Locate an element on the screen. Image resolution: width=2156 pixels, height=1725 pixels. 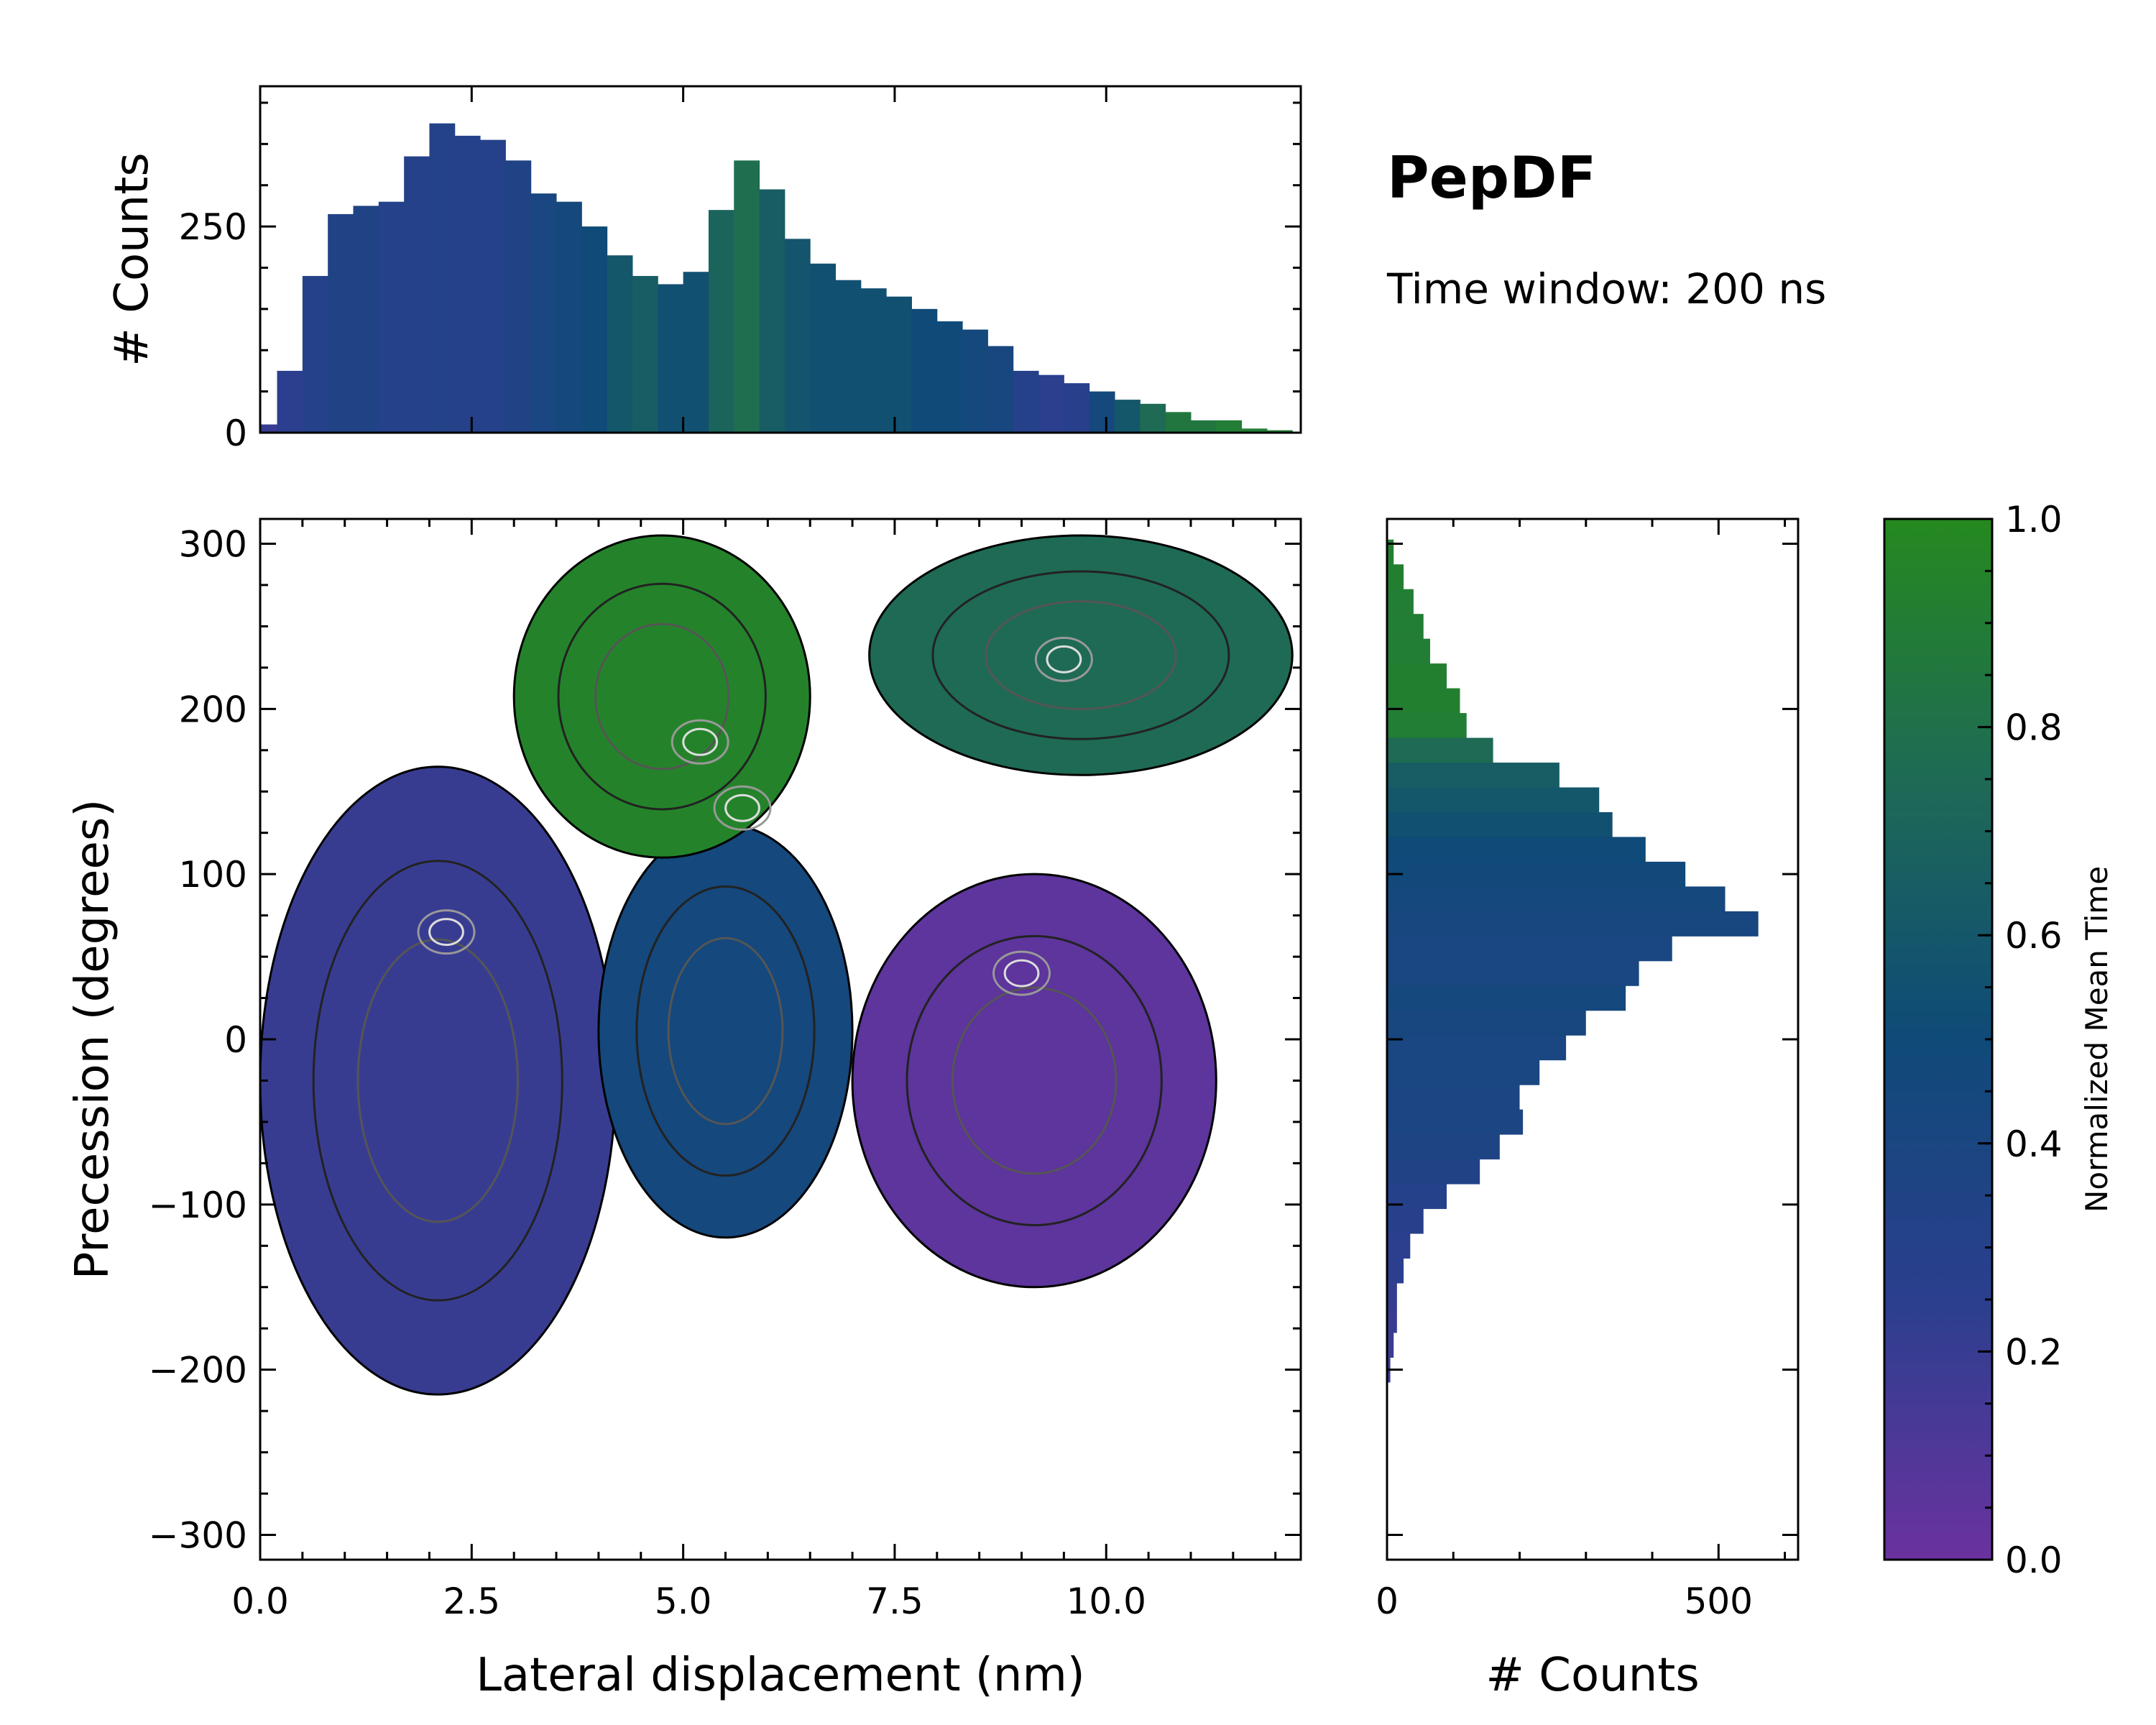
colorbar-tick-label: 1.0 is located at coordinates (2034, 519).